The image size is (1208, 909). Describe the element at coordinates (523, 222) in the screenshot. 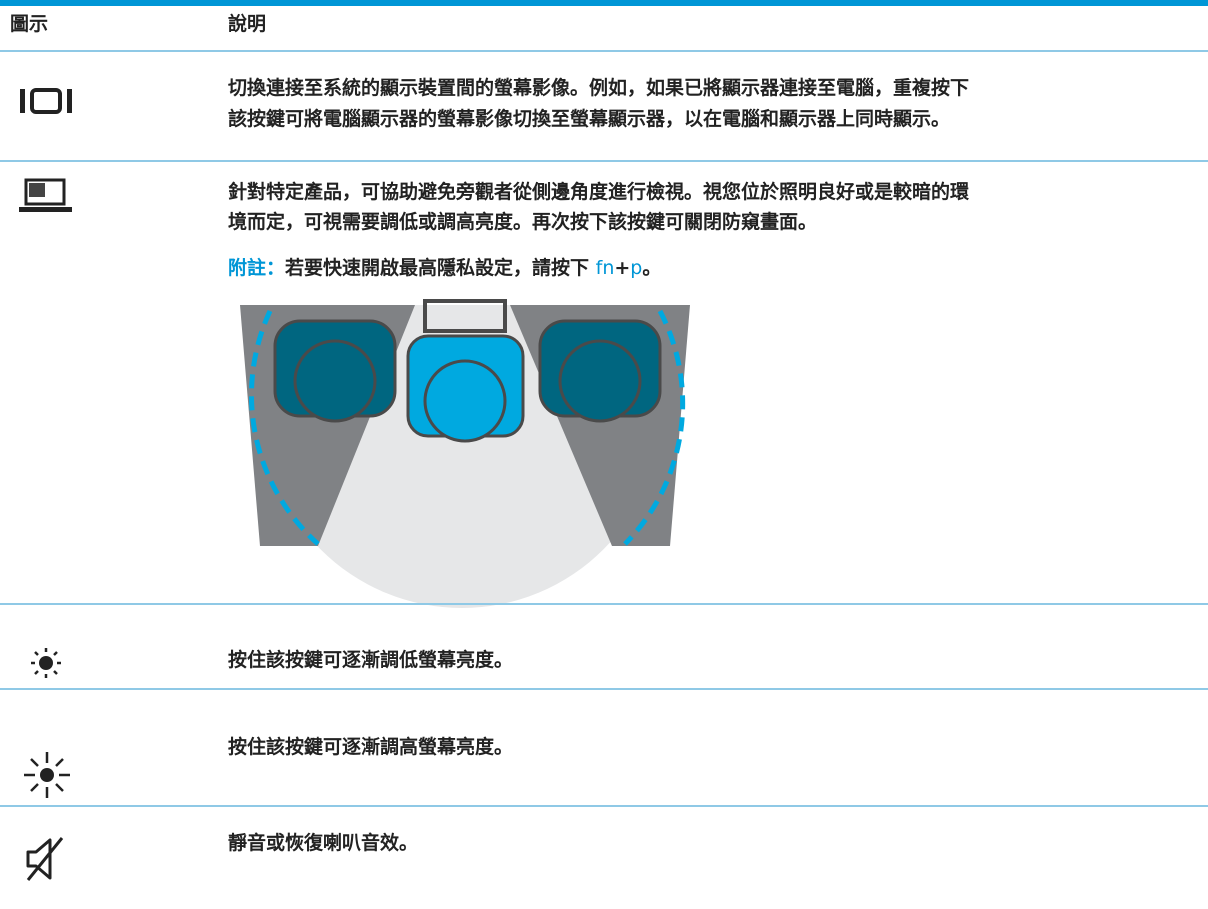

I see `desc-line: 境而定，可視需要調低或調高亮度。再次按下該按鍵可關閉防窺畫面。` at that location.